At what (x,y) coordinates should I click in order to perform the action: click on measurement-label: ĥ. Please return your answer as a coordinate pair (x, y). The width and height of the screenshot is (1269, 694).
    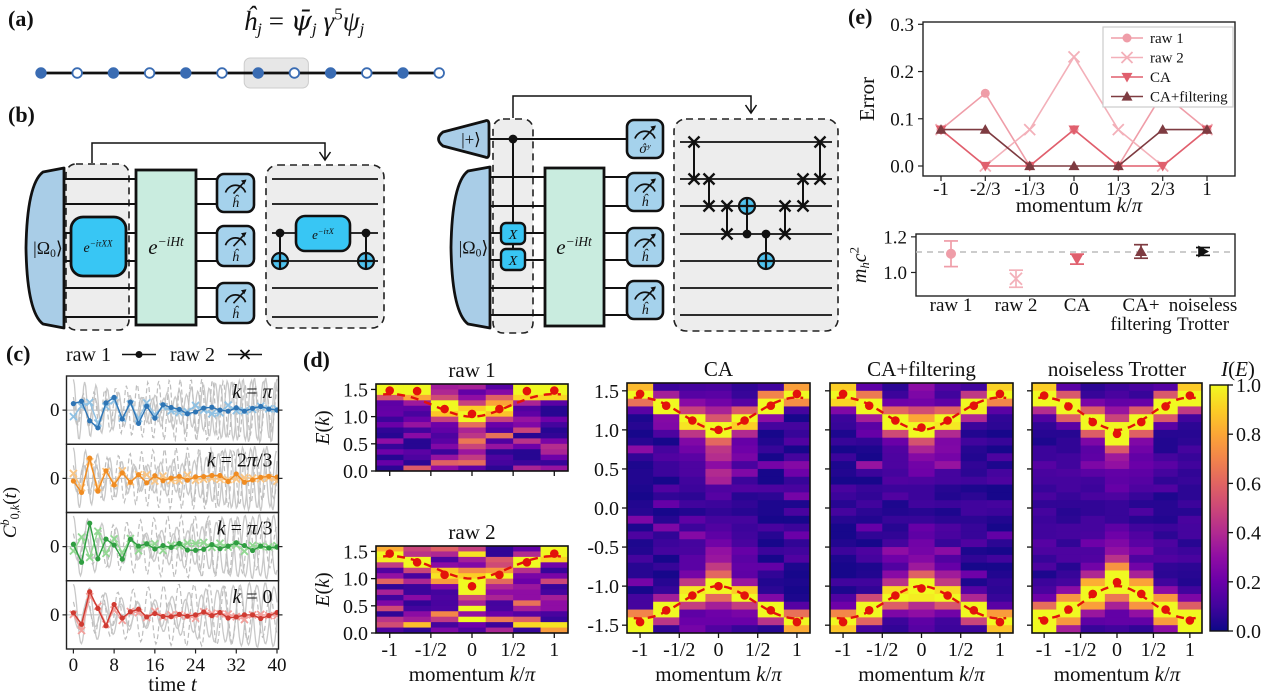
    Looking at the image, I should click on (236, 256).